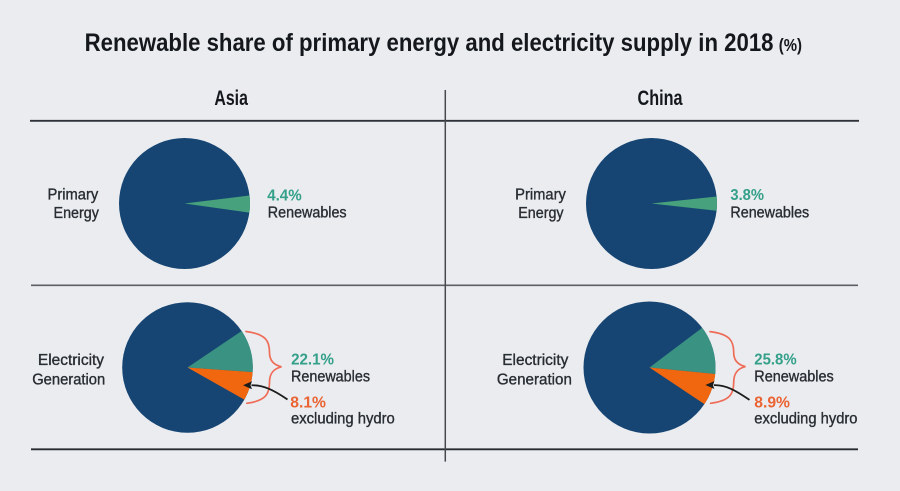  I want to click on svg-text: 25.8%, so click(775, 359).